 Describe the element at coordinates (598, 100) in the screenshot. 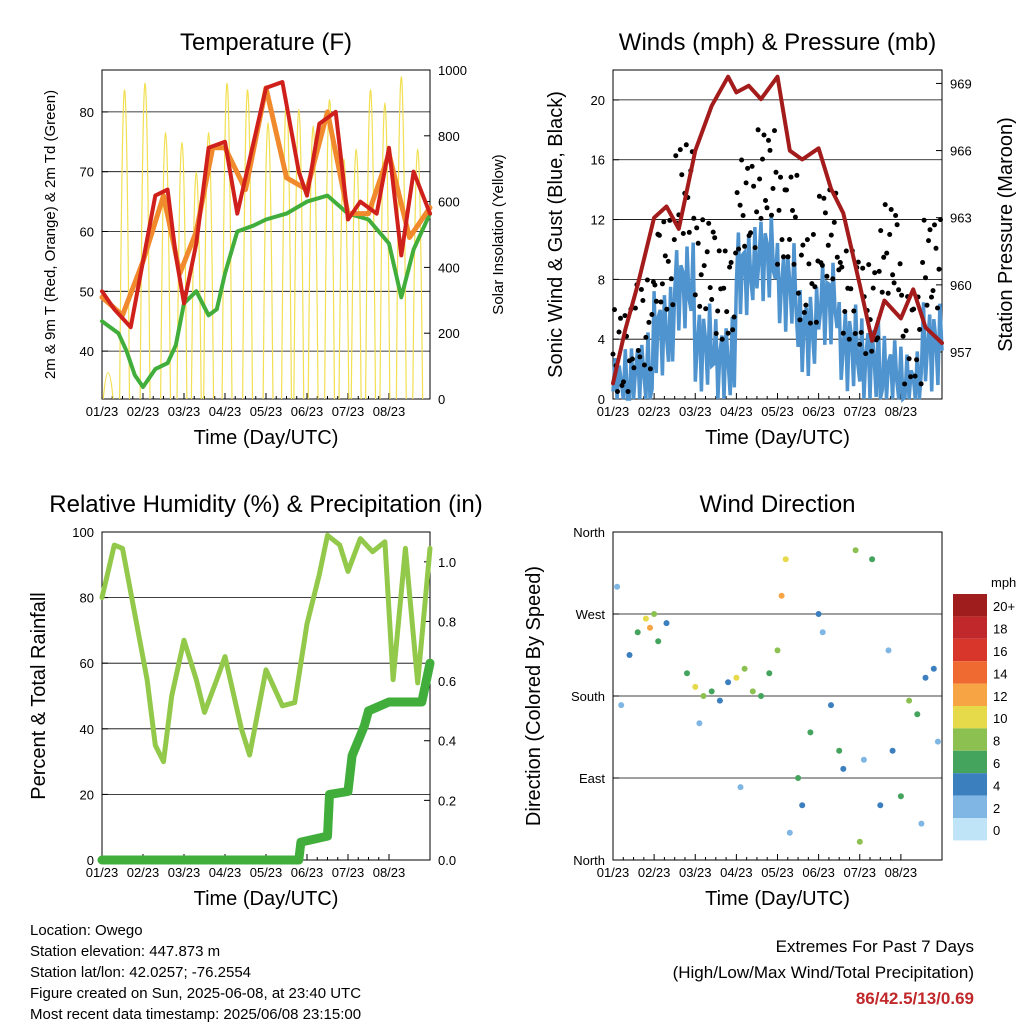

I see `y-tick-label: 20` at that location.